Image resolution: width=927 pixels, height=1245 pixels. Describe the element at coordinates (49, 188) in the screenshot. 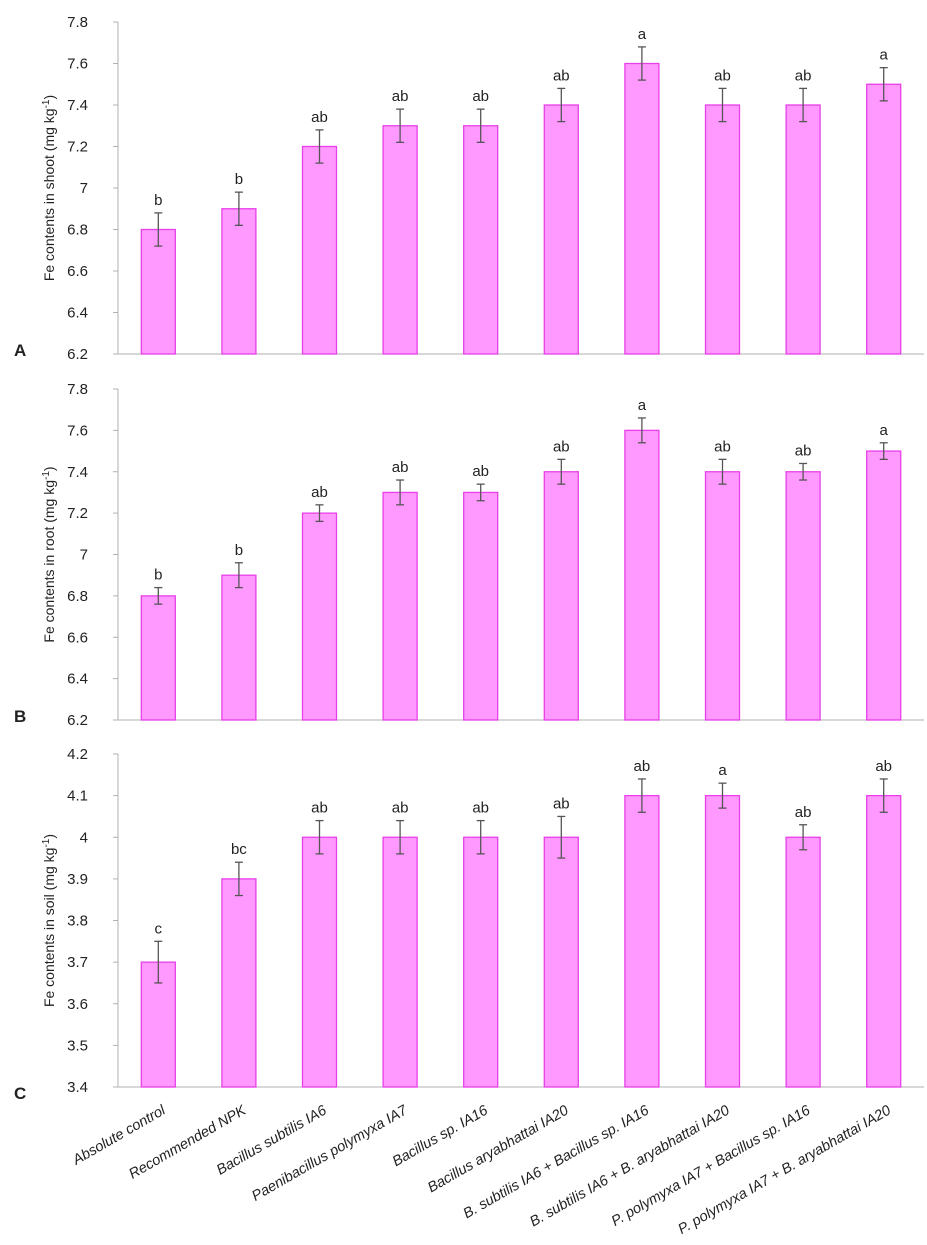

I see `y-axis-title: Fe contents in shoot (mg kg-1)` at that location.